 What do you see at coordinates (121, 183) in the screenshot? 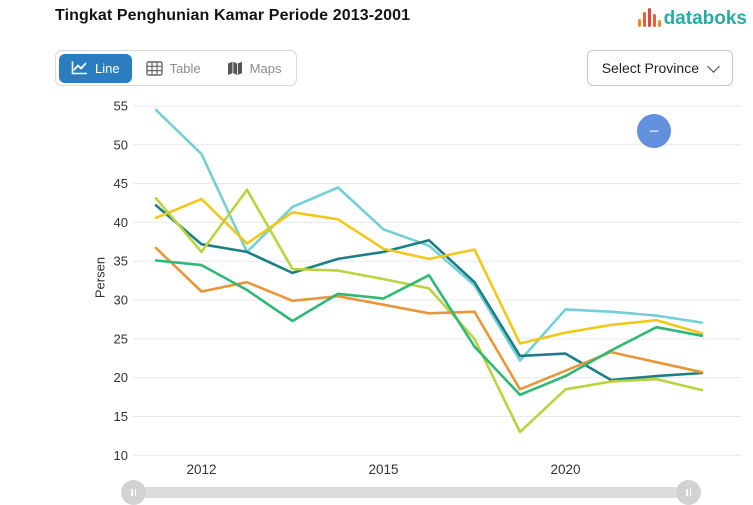
I see `y-tick-label: 45` at bounding box center [121, 183].